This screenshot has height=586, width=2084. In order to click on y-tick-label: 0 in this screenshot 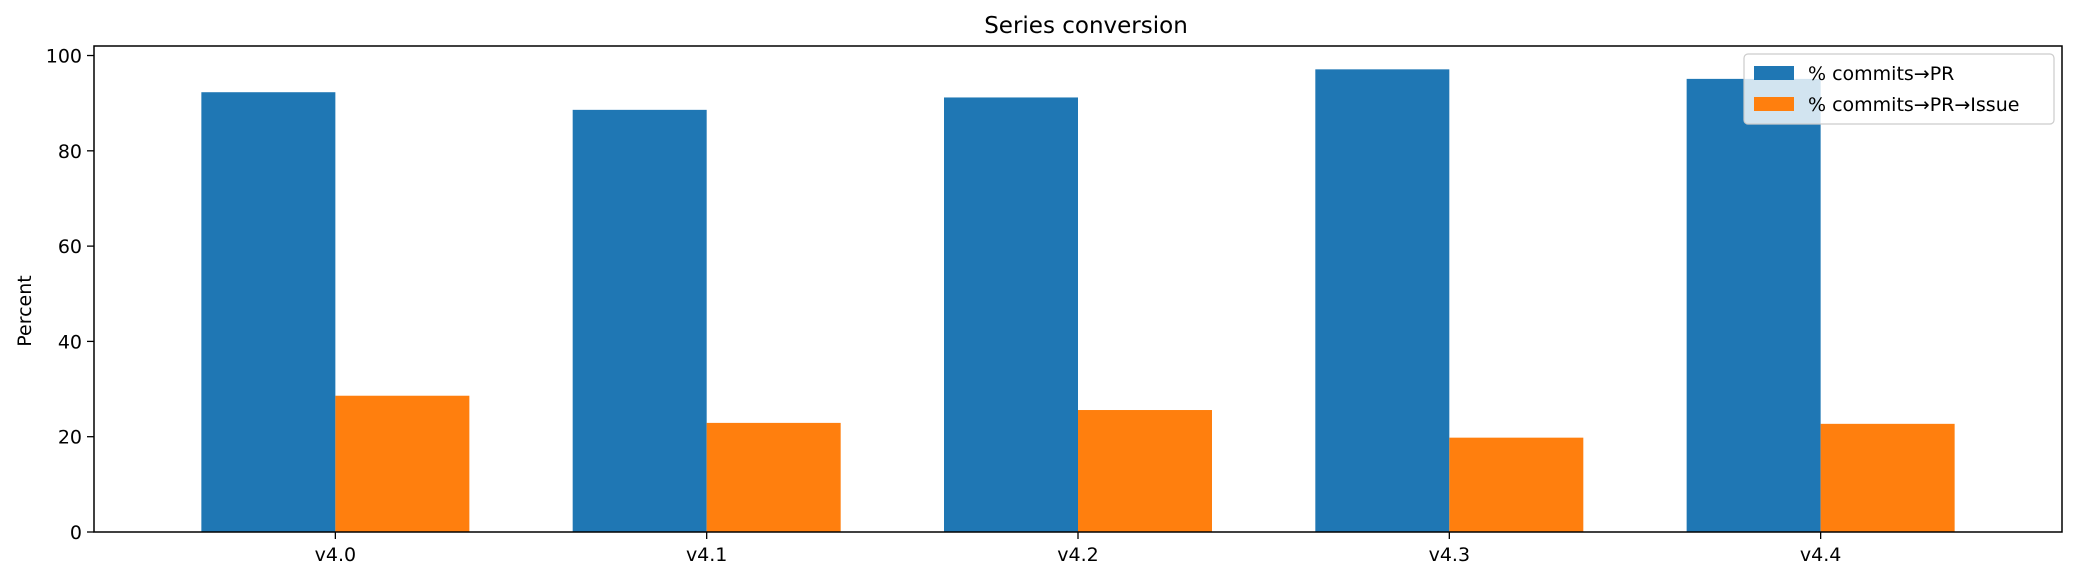, I will do `click(76, 533)`.